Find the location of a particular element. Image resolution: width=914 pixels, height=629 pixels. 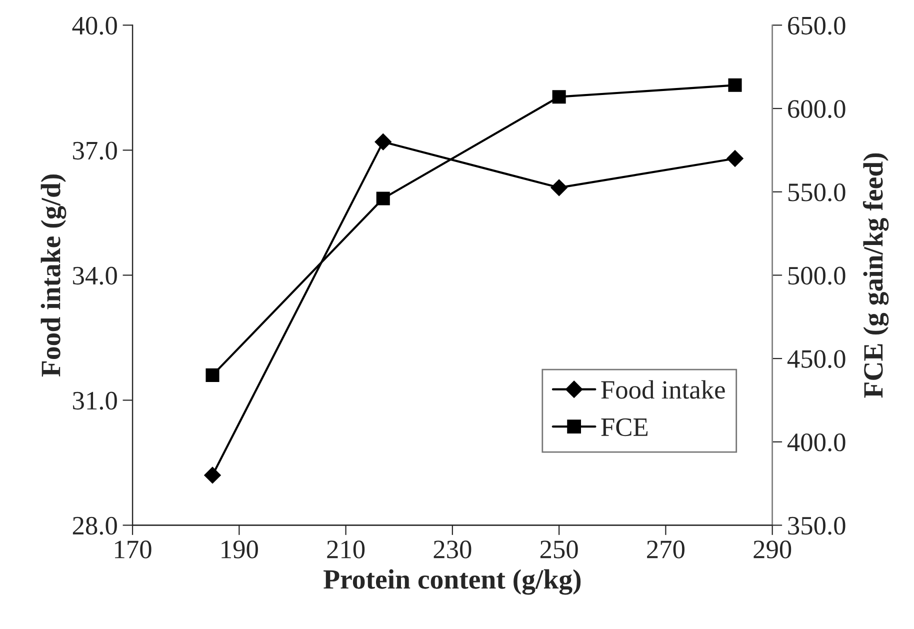

y2-tick-label: 400.0 is located at coordinates (816, 442).